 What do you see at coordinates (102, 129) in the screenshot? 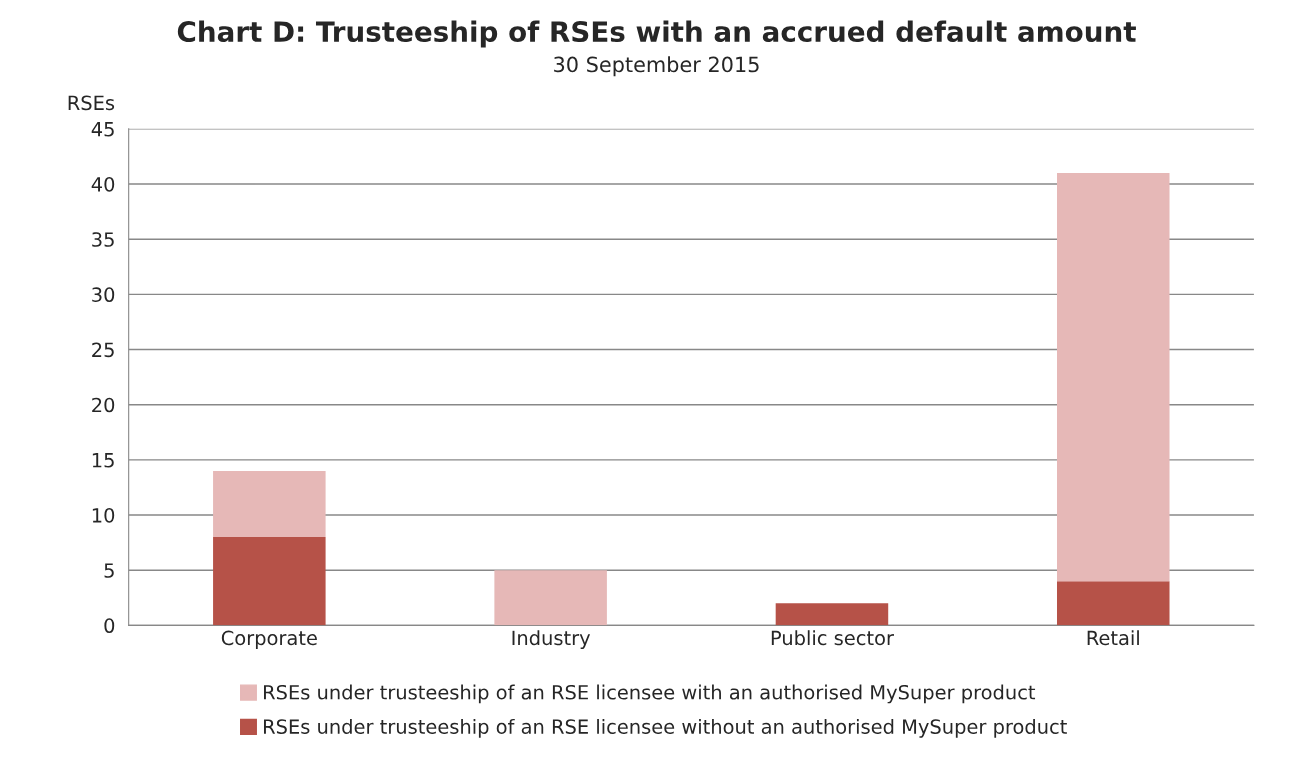
I see `y-tick-label: 45` at bounding box center [102, 129].